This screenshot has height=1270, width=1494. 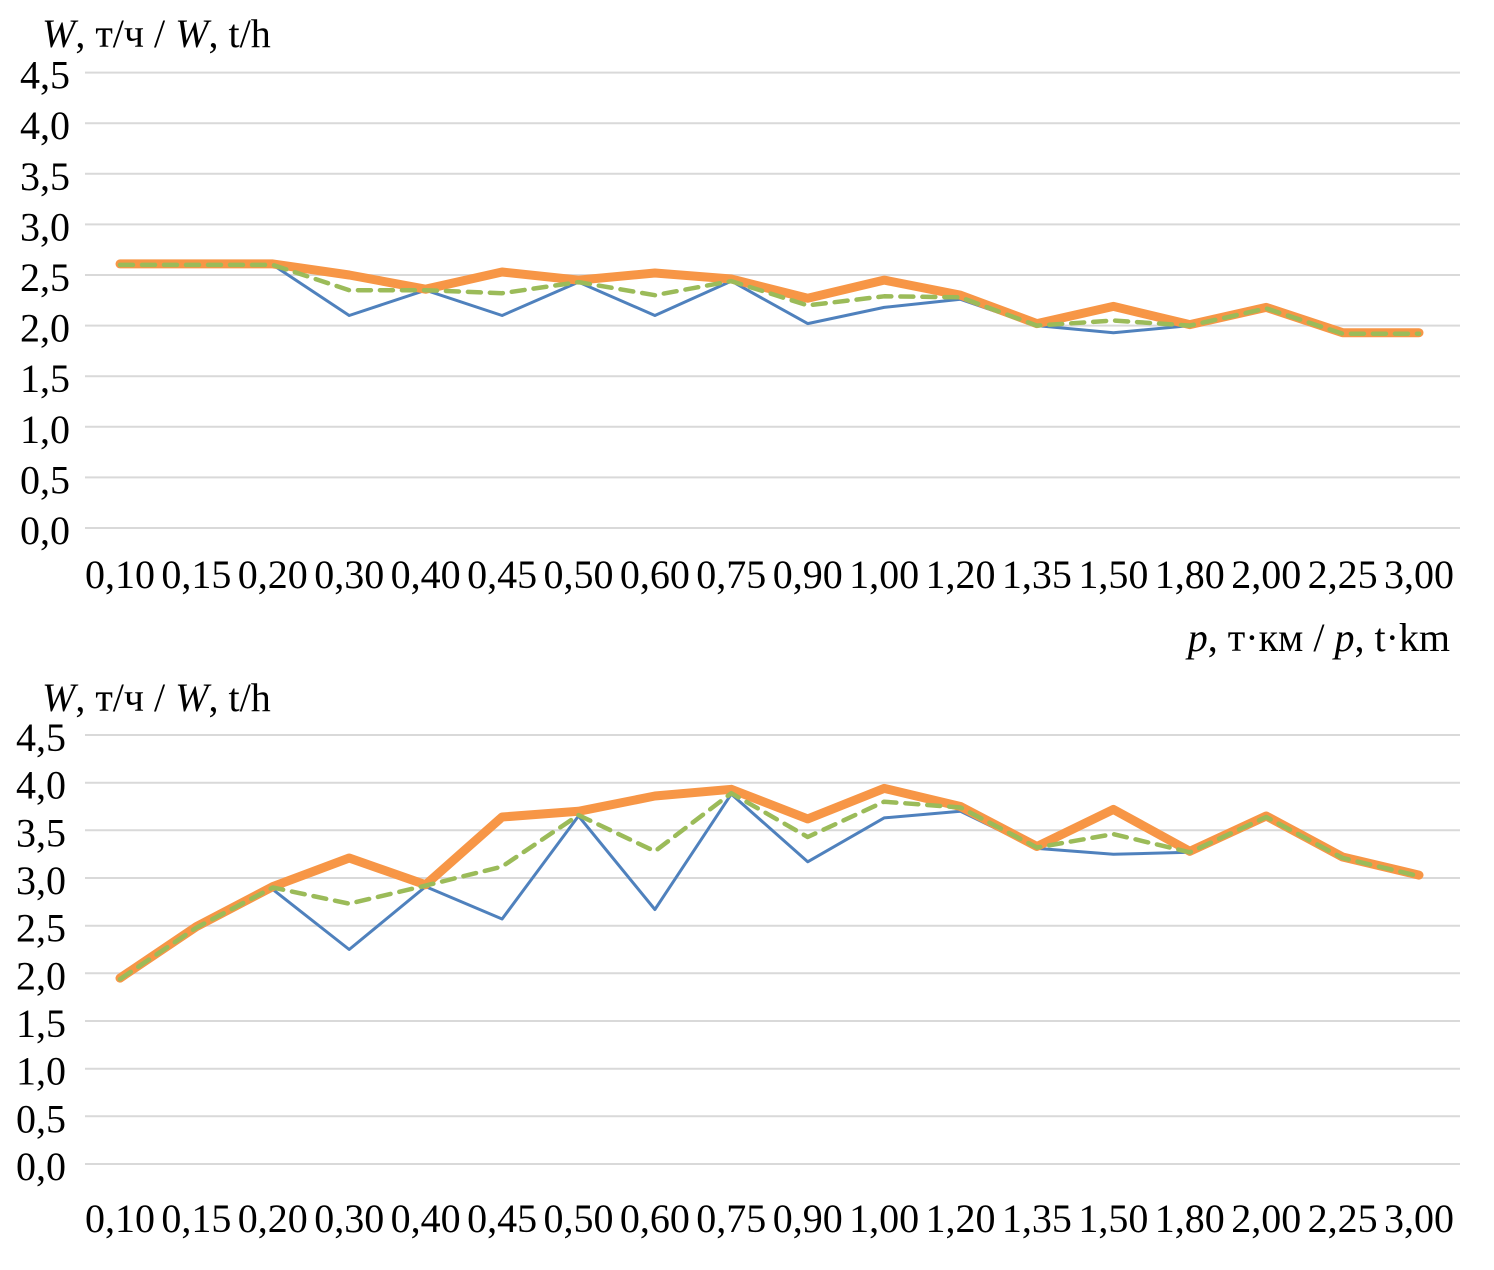 I want to click on top-chart-y-axis-title: W, т/ч / W, t/h, so click(x=156, y=34).